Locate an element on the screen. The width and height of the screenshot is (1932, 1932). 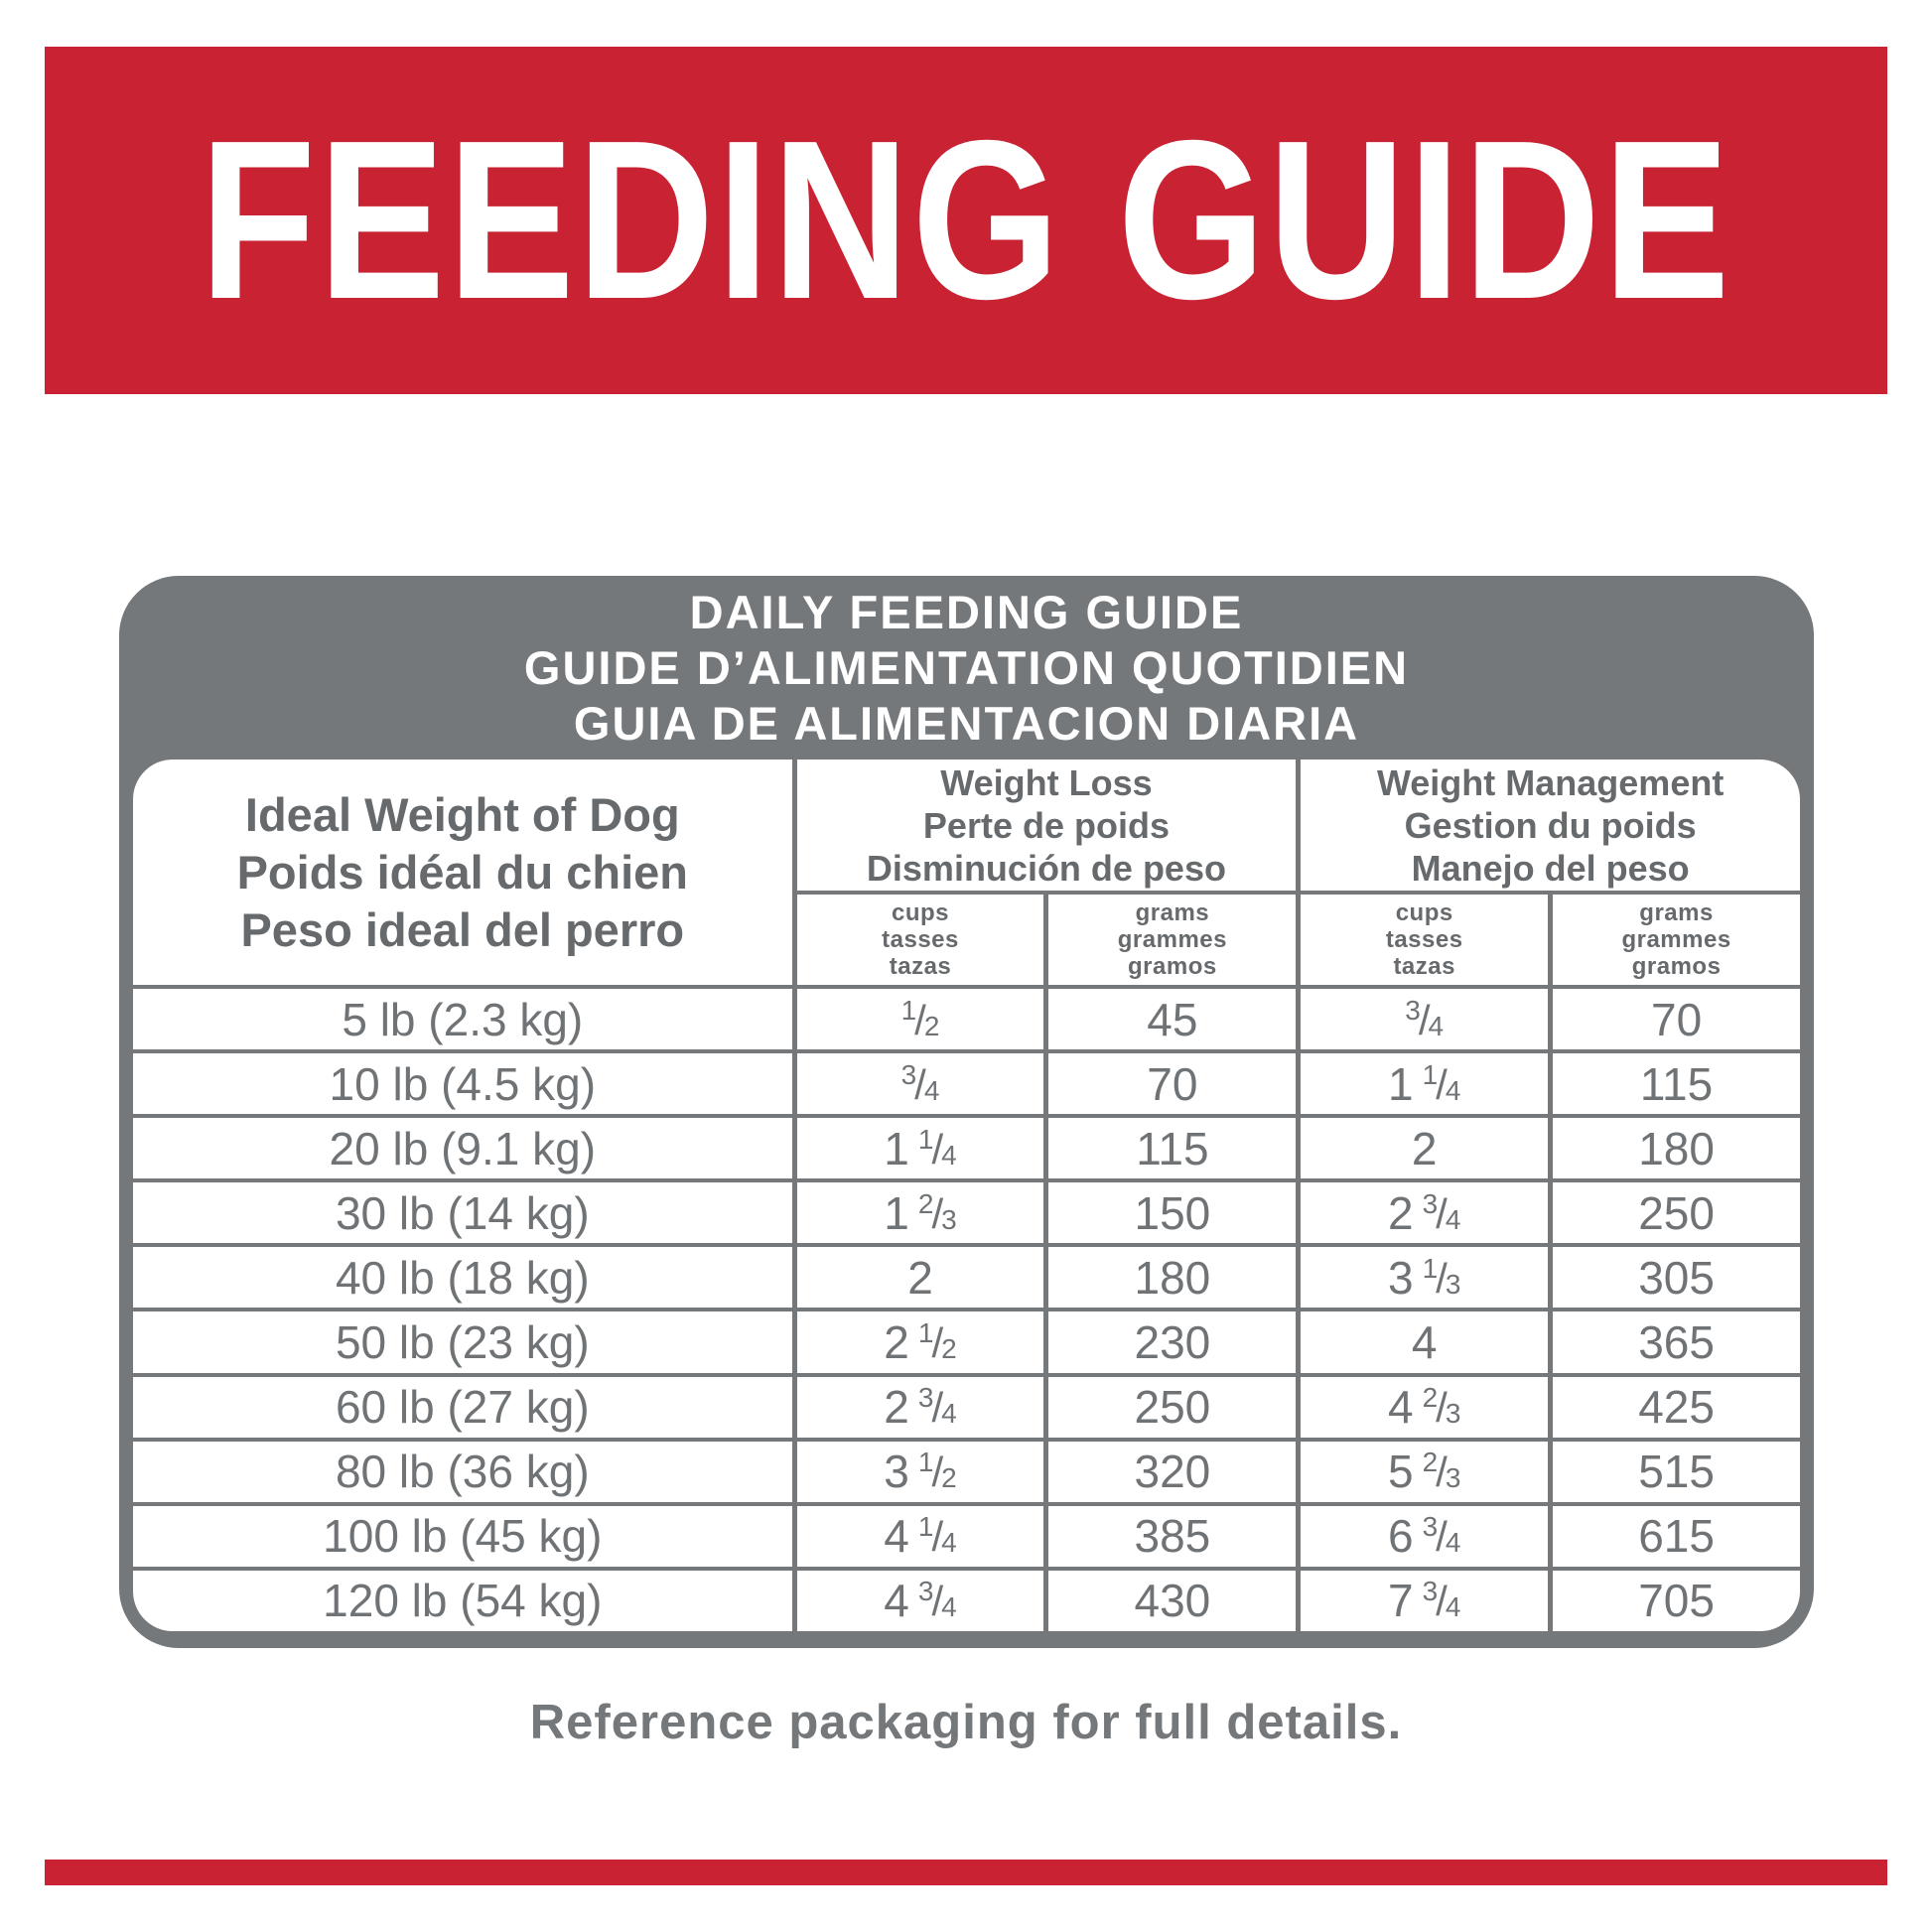
weight-management-cups-cell: 6 3/4 is located at coordinates (1425, 1536).